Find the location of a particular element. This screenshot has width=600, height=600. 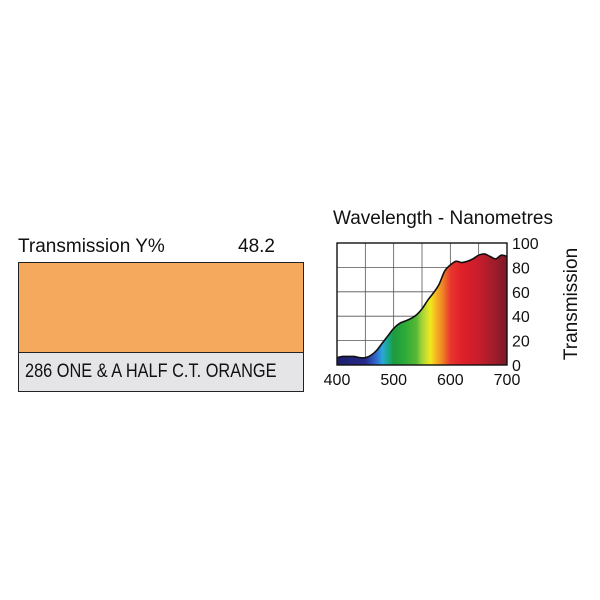

x-tick-label: 600 is located at coordinates (450, 380).